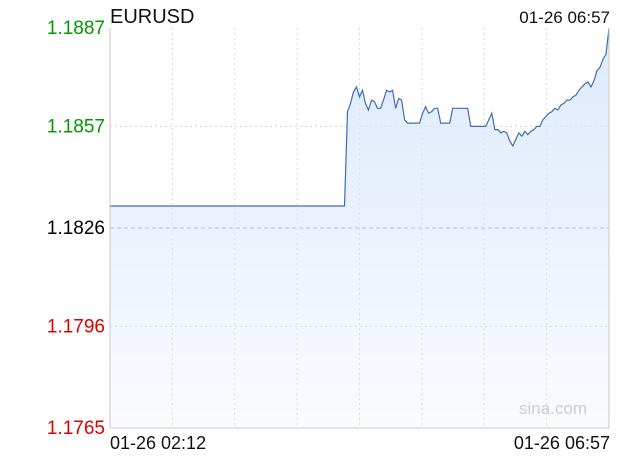 The width and height of the screenshot is (620, 460). I want to click on y-tick-label: 1.1765, so click(76, 428).